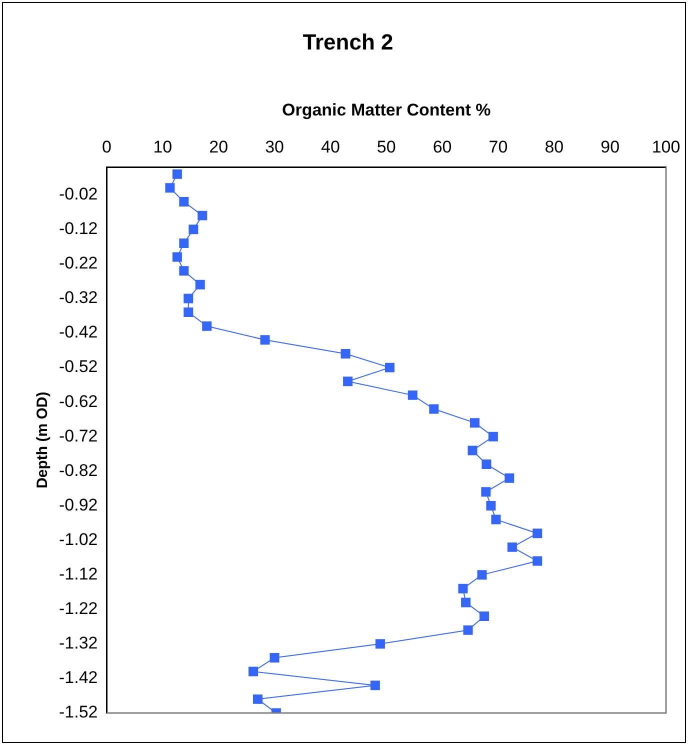 The image size is (692, 749). I want to click on x-tick-label: 20, so click(218, 147).